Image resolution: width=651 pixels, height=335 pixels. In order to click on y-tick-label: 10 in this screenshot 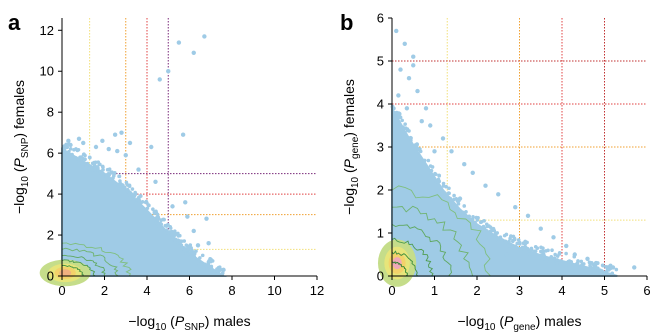, I will do `click(47, 71)`.